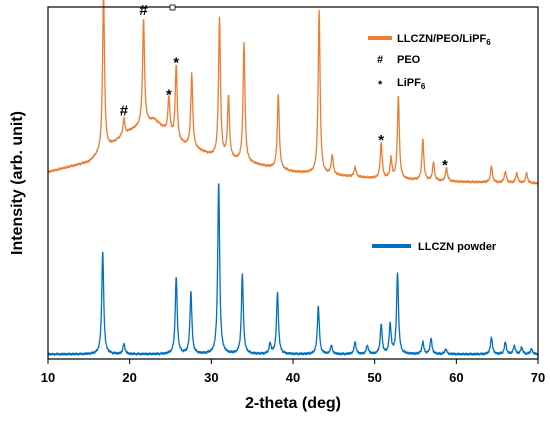 The image size is (550, 422). What do you see at coordinates (176, 62) in the screenshot?
I see `peak-marker-lipf6-3: *` at bounding box center [176, 62].